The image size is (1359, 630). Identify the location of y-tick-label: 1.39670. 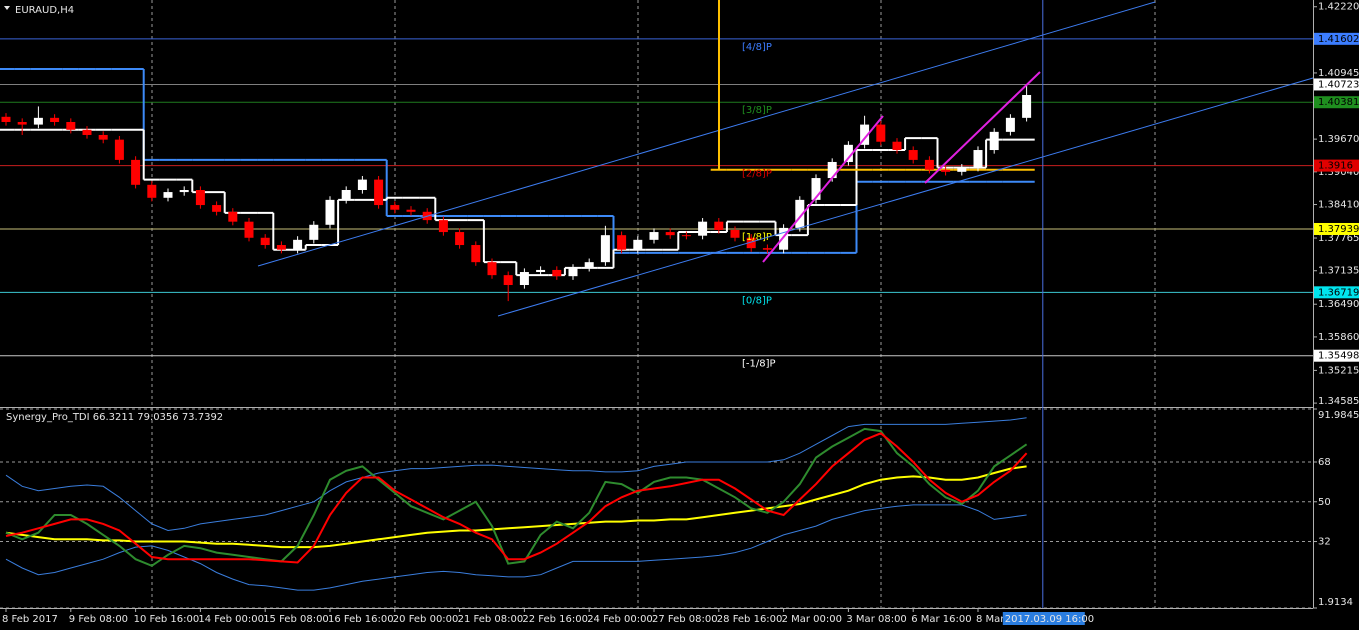
(1338, 139).